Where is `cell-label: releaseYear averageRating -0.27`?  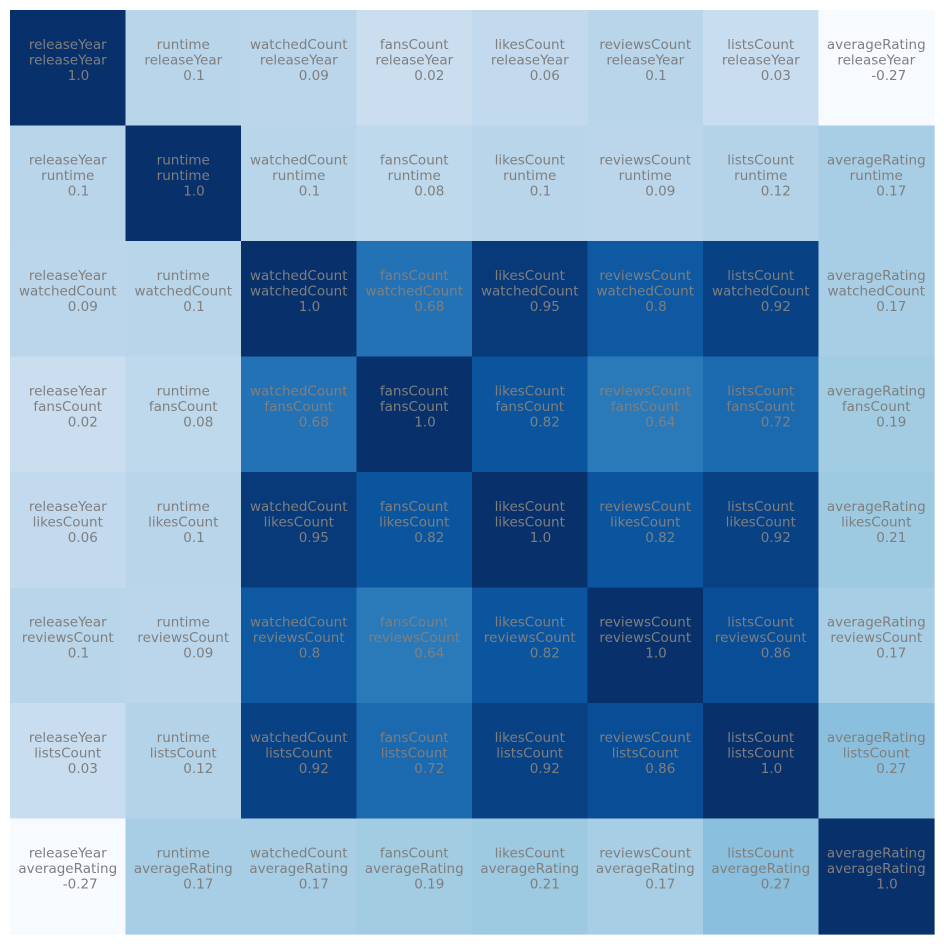
cell-label: releaseYear averageRating -0.27 is located at coordinates (67, 869).